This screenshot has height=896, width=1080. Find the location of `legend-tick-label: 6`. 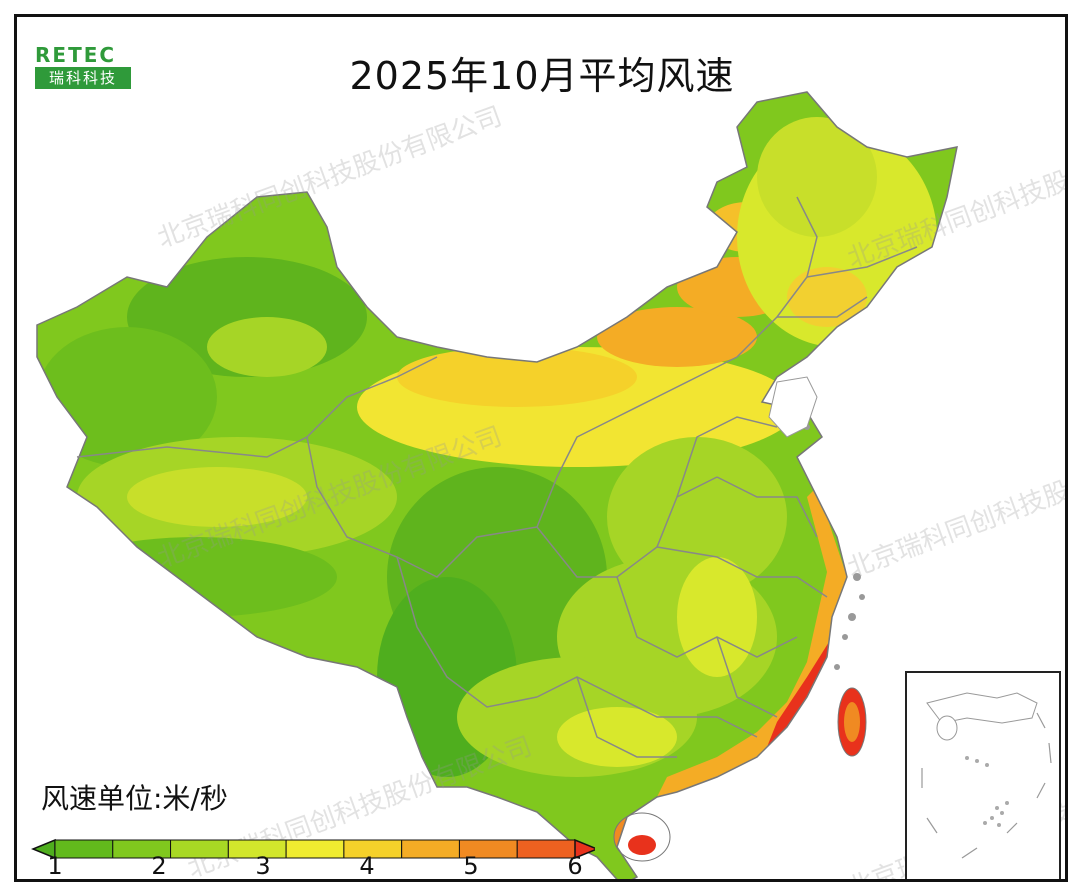

legend-tick-label: 6 is located at coordinates (575, 866).